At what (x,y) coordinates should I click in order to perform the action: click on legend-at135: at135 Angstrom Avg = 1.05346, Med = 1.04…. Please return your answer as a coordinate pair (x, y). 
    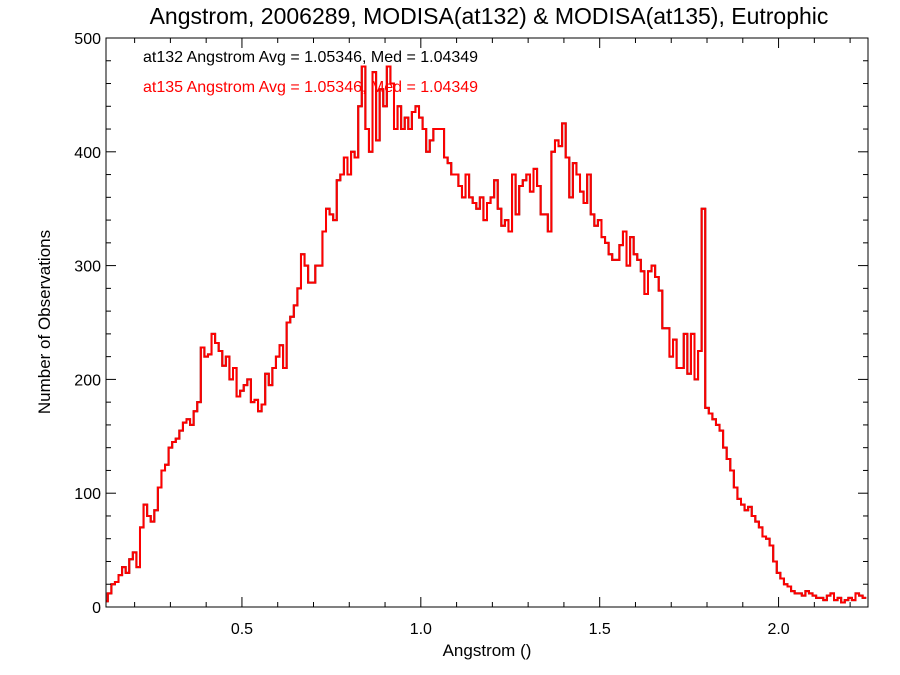
    Looking at the image, I should click on (310, 87).